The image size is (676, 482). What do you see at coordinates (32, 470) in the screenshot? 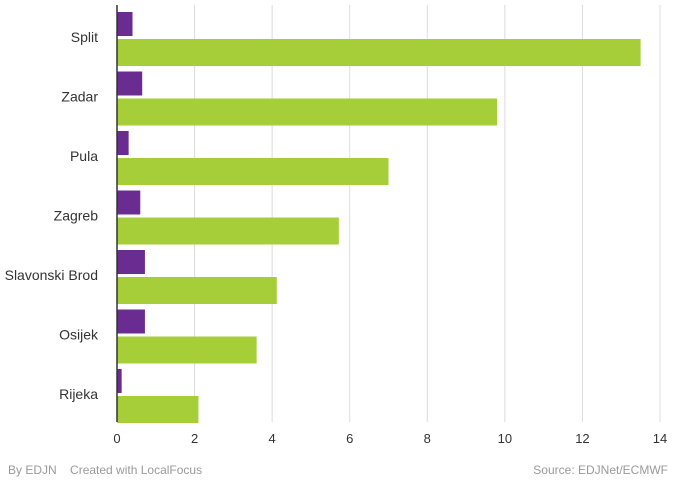
I see `footer-by: By EDJN` at bounding box center [32, 470].